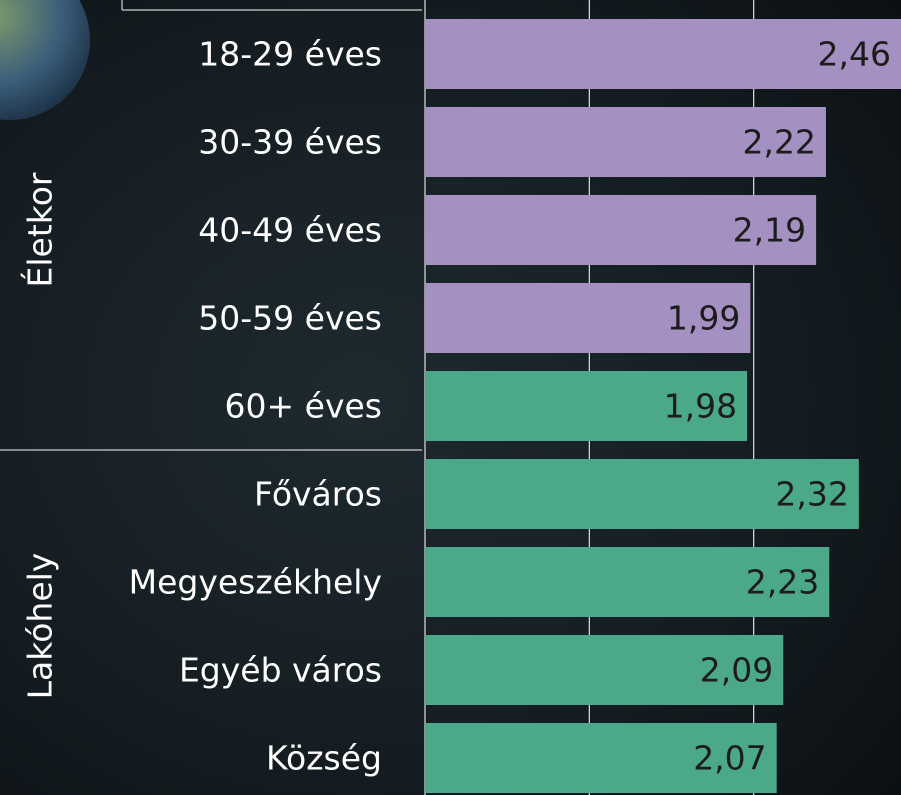  What do you see at coordinates (255, 582) in the screenshot?
I see `category-label: Megyeszékhely` at bounding box center [255, 582].